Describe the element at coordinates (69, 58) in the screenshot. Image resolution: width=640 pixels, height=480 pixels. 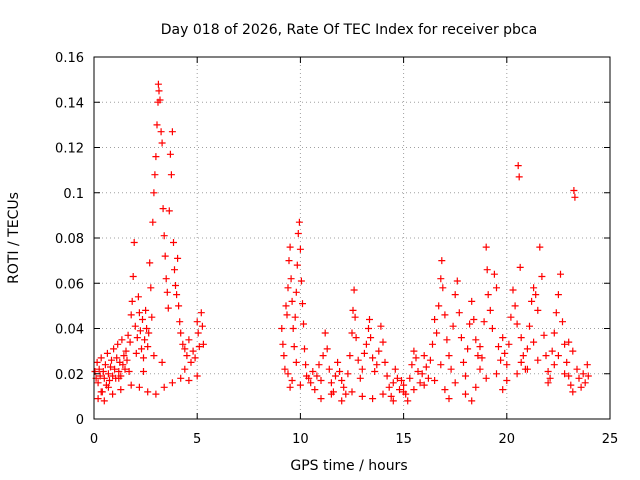
I see `y-tick-label: 0.16` at that location.